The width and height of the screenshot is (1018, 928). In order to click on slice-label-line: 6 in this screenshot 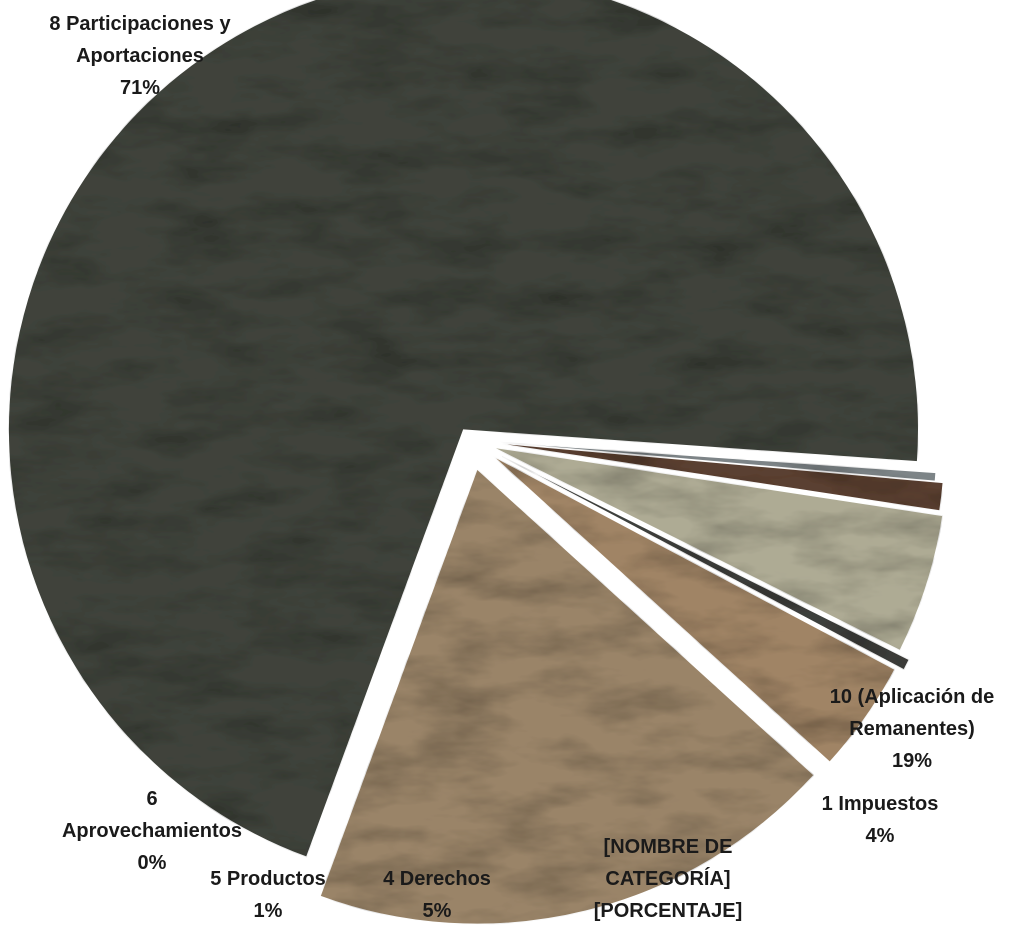, I will do `click(151, 799)`.